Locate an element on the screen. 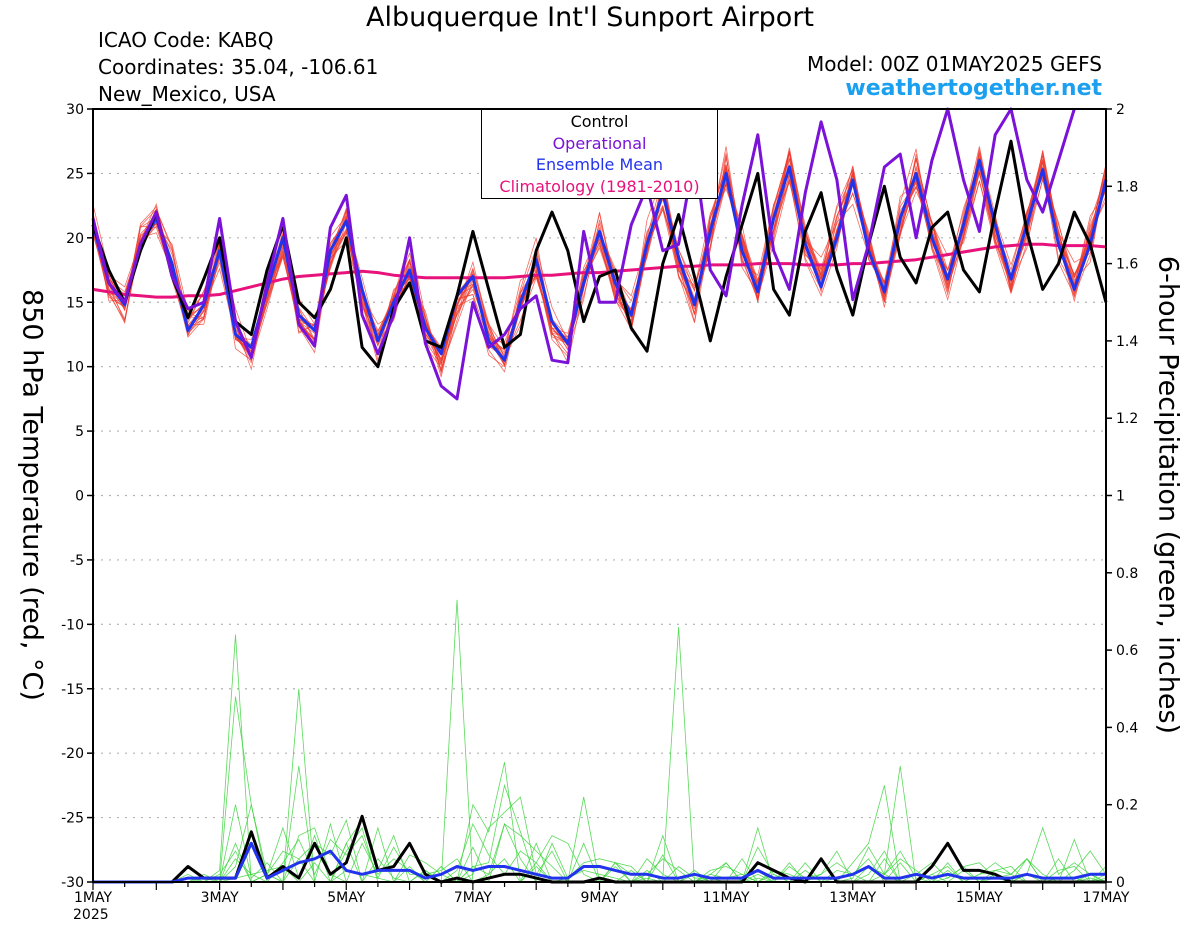 The width and height of the screenshot is (1200, 927). right-tick-label: 0 is located at coordinates (1120, 883).